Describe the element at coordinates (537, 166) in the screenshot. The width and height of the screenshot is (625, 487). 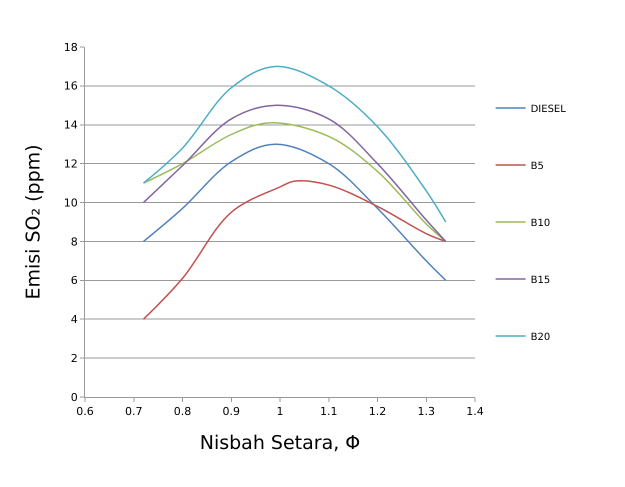
I see `legend-label: B5` at that location.